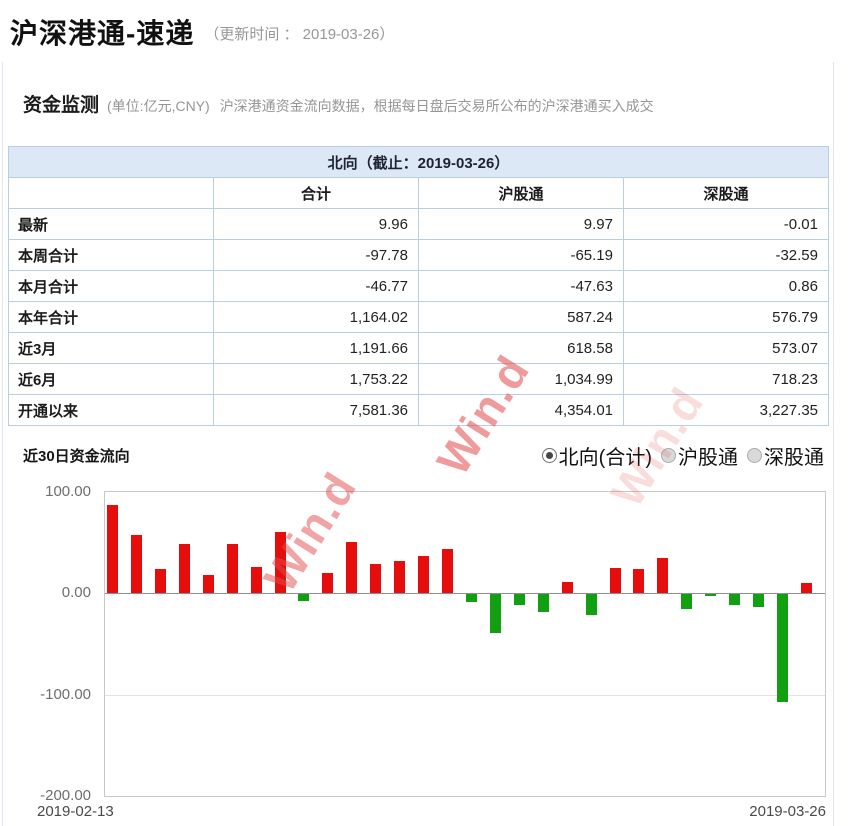  What do you see at coordinates (102, 33) in the screenshot?
I see `page-title: 沪深港通-速递` at bounding box center [102, 33].